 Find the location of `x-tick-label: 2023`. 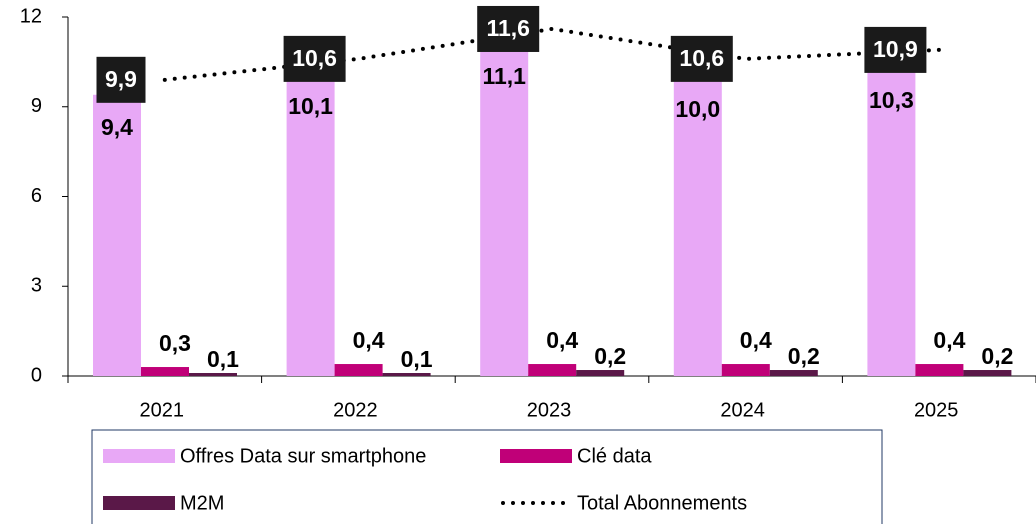

x-tick-label: 2023 is located at coordinates (549, 410).